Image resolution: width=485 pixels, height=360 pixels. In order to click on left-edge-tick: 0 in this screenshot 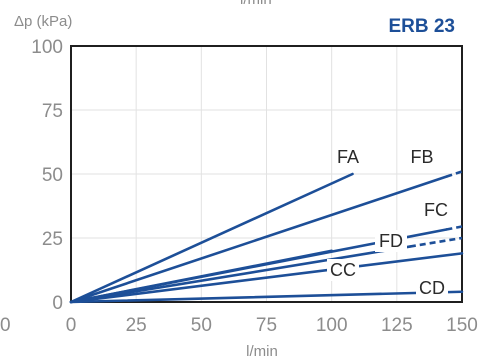, I will do `click(5, 325)`.